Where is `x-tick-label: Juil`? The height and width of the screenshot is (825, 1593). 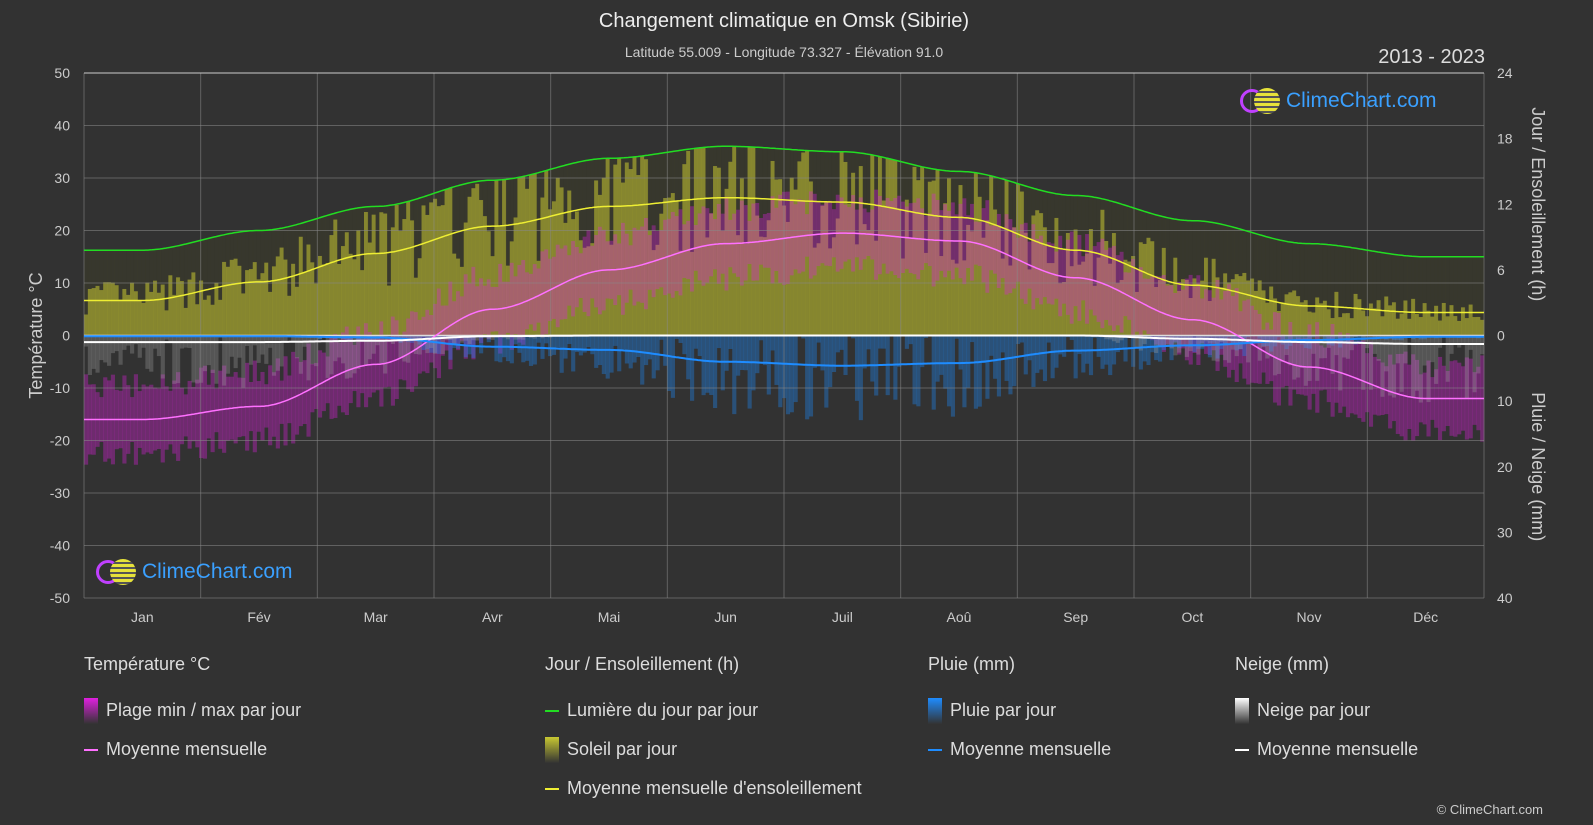
x-tick-label: Juil is located at coordinates (842, 617).